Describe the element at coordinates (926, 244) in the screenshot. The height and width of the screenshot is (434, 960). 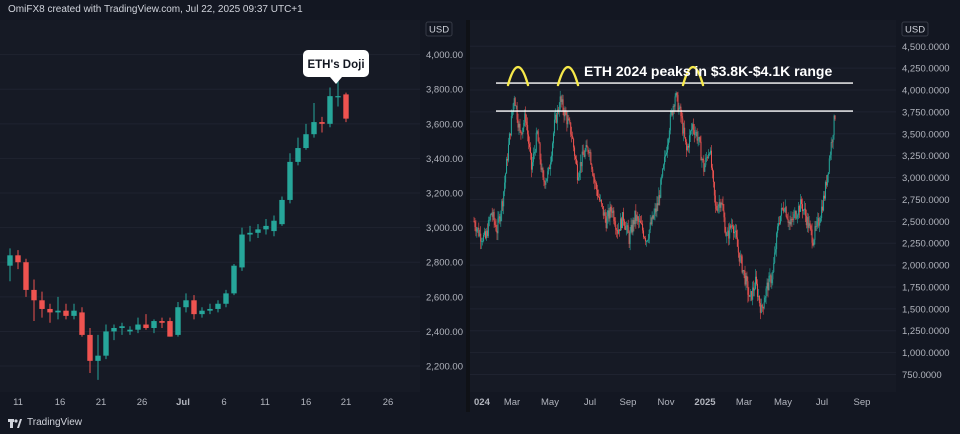
I see `right-y-tick-label: 2,250.0000` at that location.